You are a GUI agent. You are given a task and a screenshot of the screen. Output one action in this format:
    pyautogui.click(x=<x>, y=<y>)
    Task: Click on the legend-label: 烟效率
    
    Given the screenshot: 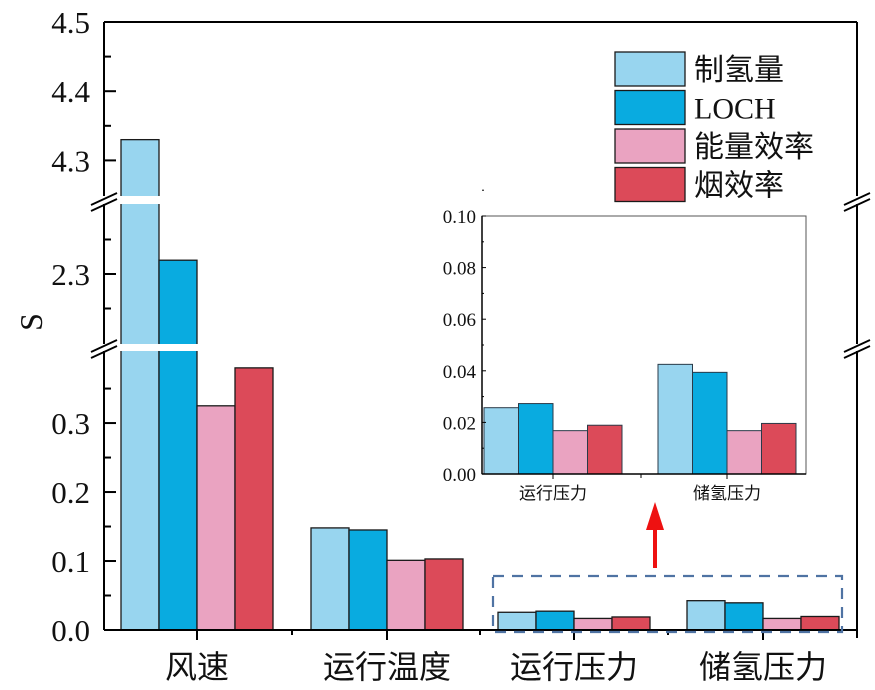 What is the action you would take?
    pyautogui.click(x=739, y=186)
    